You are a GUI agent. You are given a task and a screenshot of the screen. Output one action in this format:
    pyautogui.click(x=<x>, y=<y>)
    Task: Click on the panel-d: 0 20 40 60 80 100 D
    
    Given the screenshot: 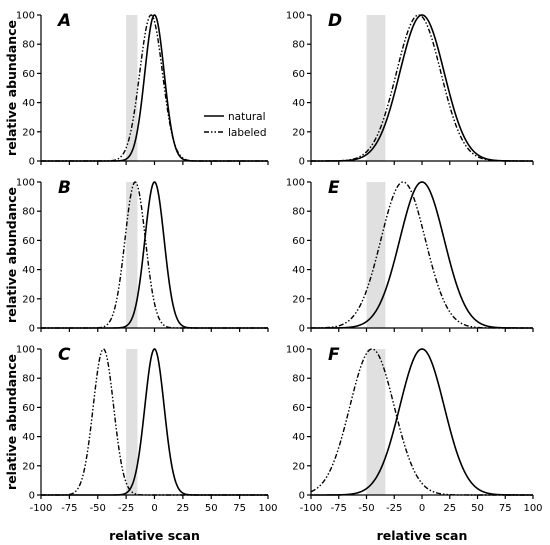 What is the action you would take?
    pyautogui.click(x=410, y=89)
    